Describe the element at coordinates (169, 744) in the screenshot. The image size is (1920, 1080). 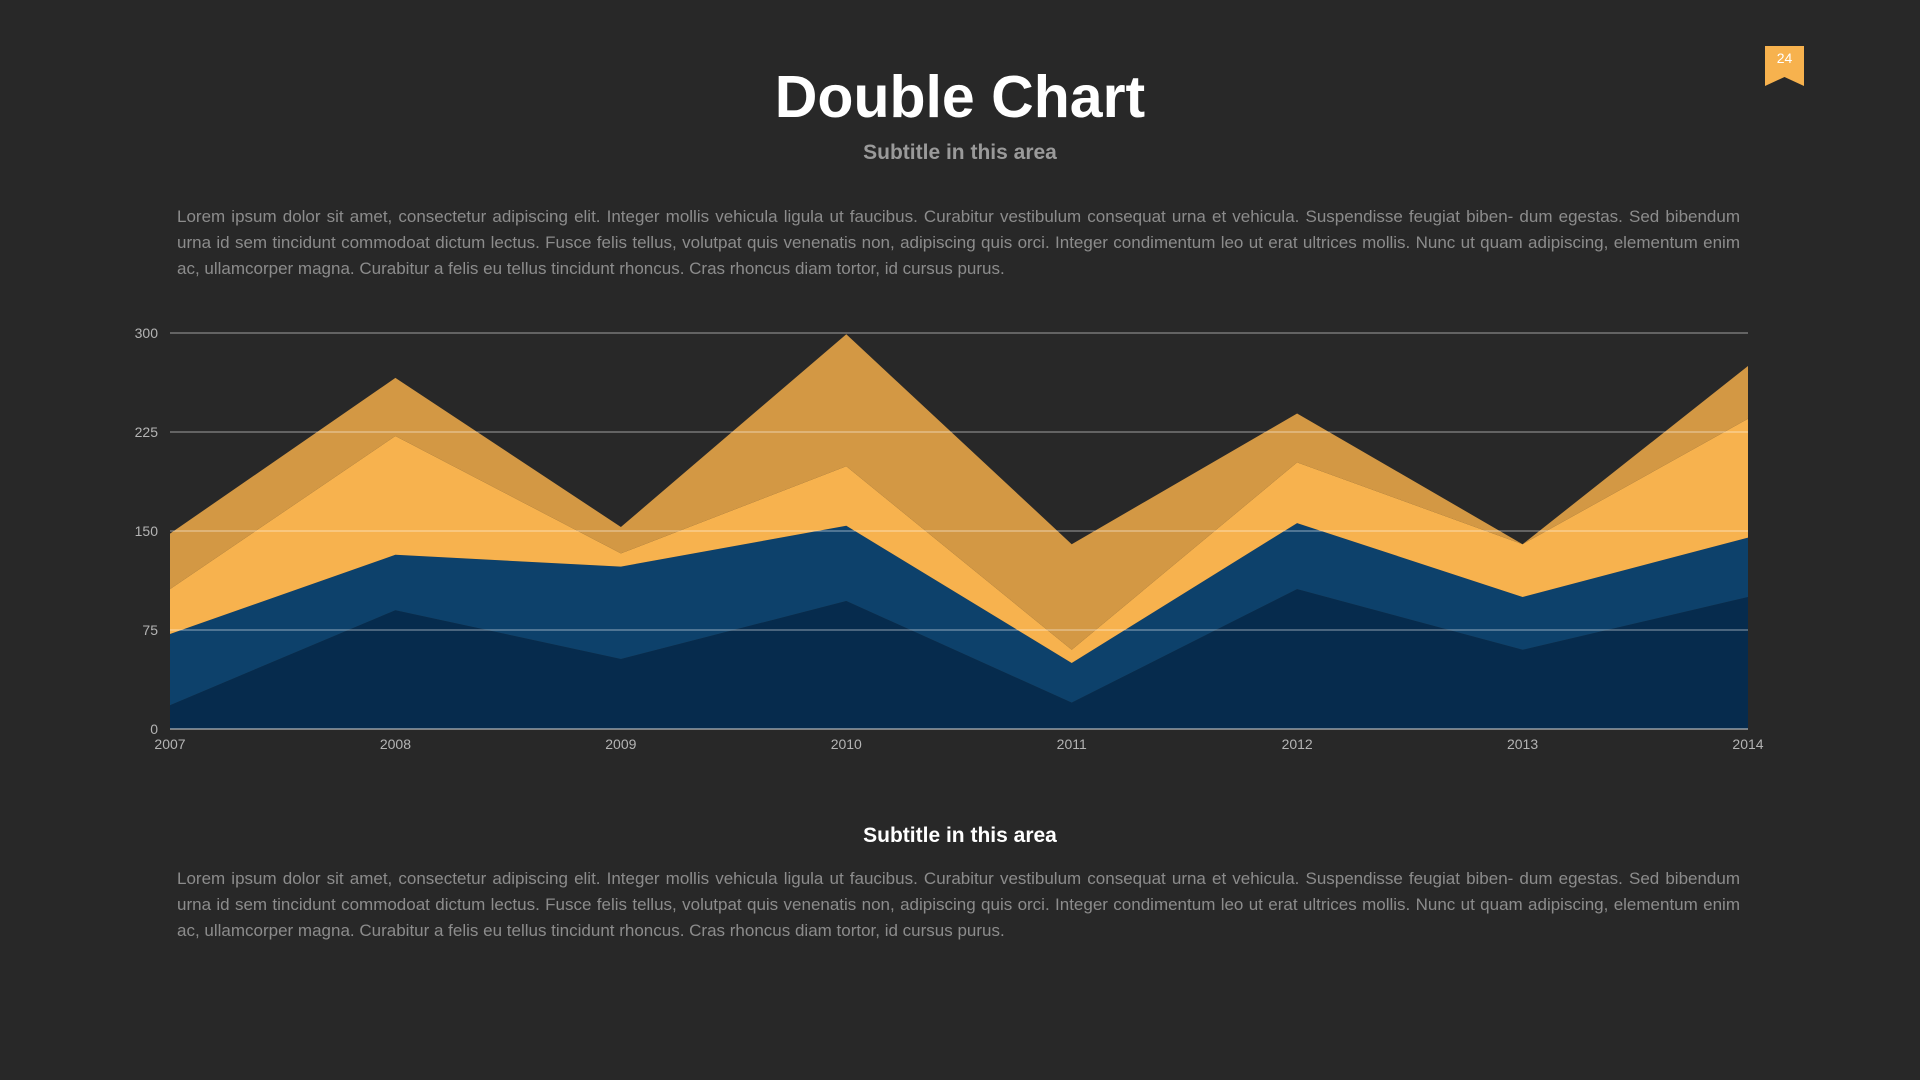
I see `x-tick-label: 2007` at that location.